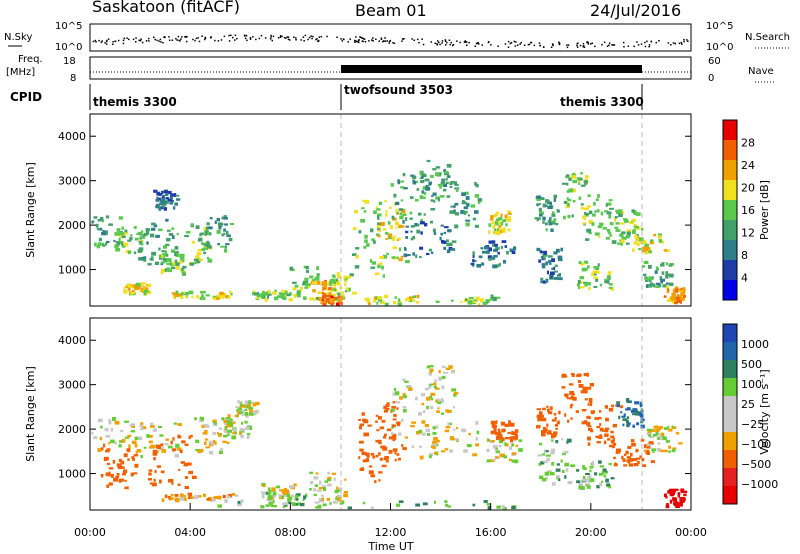 This screenshot has height=554, width=800. What do you see at coordinates (767, 37) in the screenshot?
I see `noise-right-label: N.Search` at bounding box center [767, 37].